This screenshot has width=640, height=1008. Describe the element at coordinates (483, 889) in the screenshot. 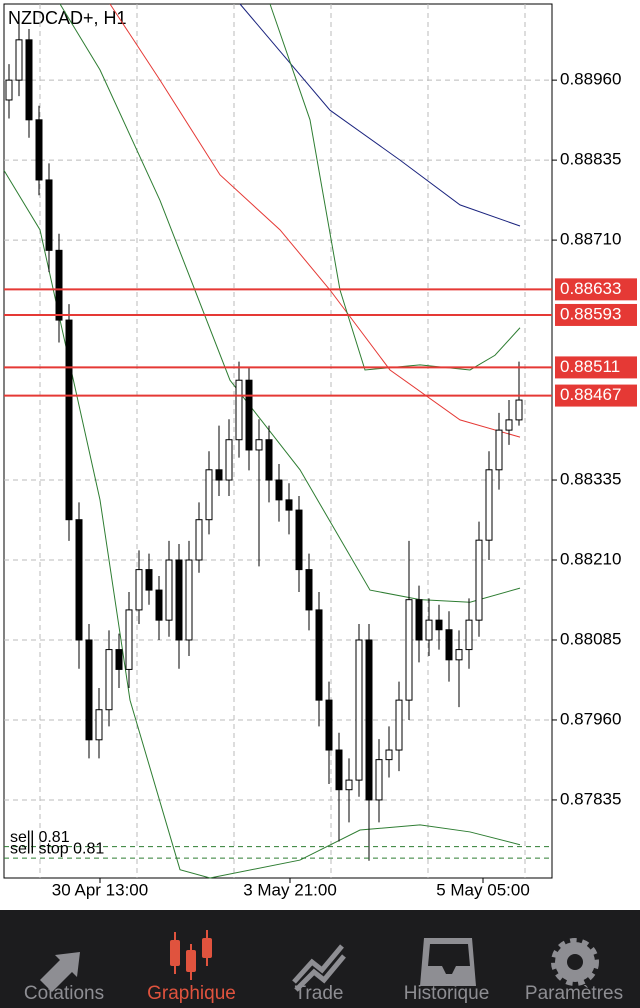

I see `x-tick-label: 5 May 05:00` at that location.